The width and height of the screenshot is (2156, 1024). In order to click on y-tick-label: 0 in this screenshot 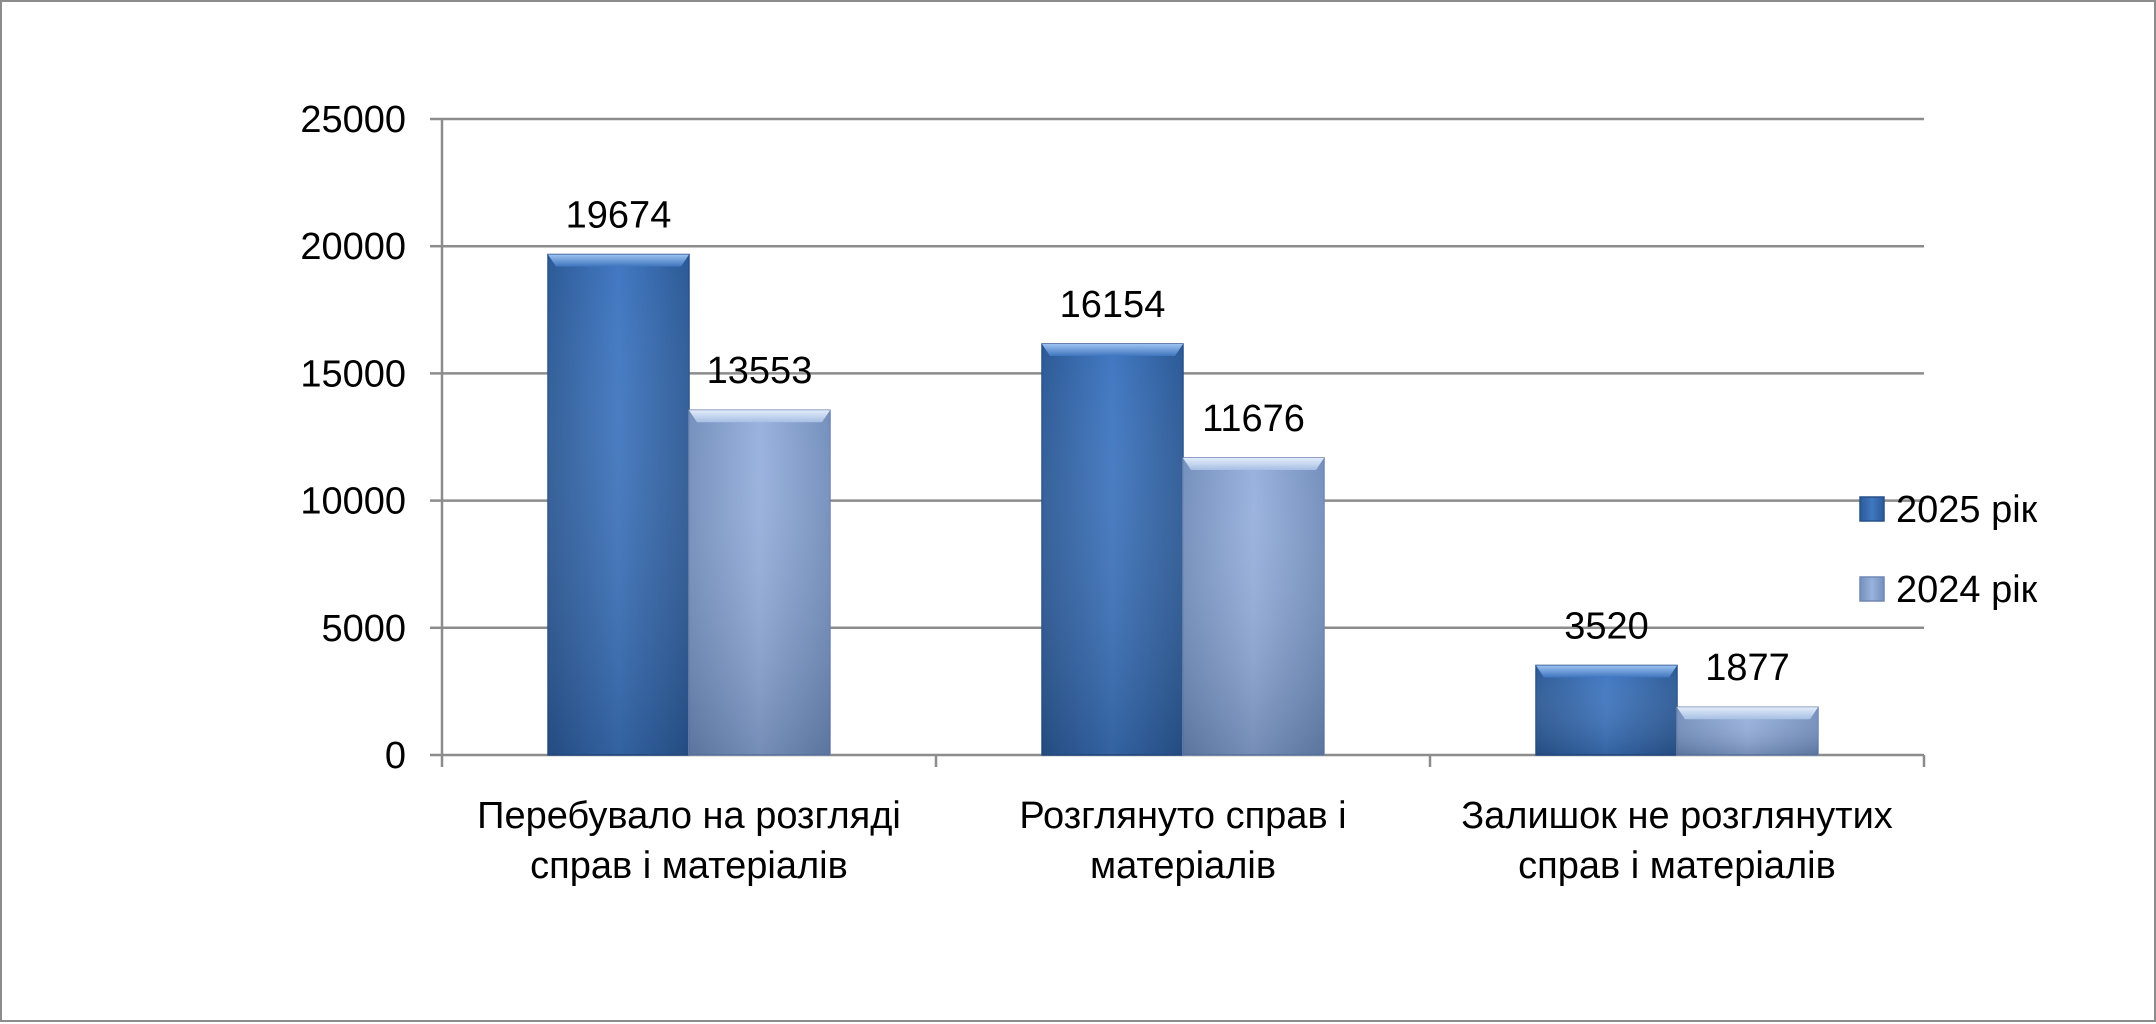, I will do `click(395, 756)`.